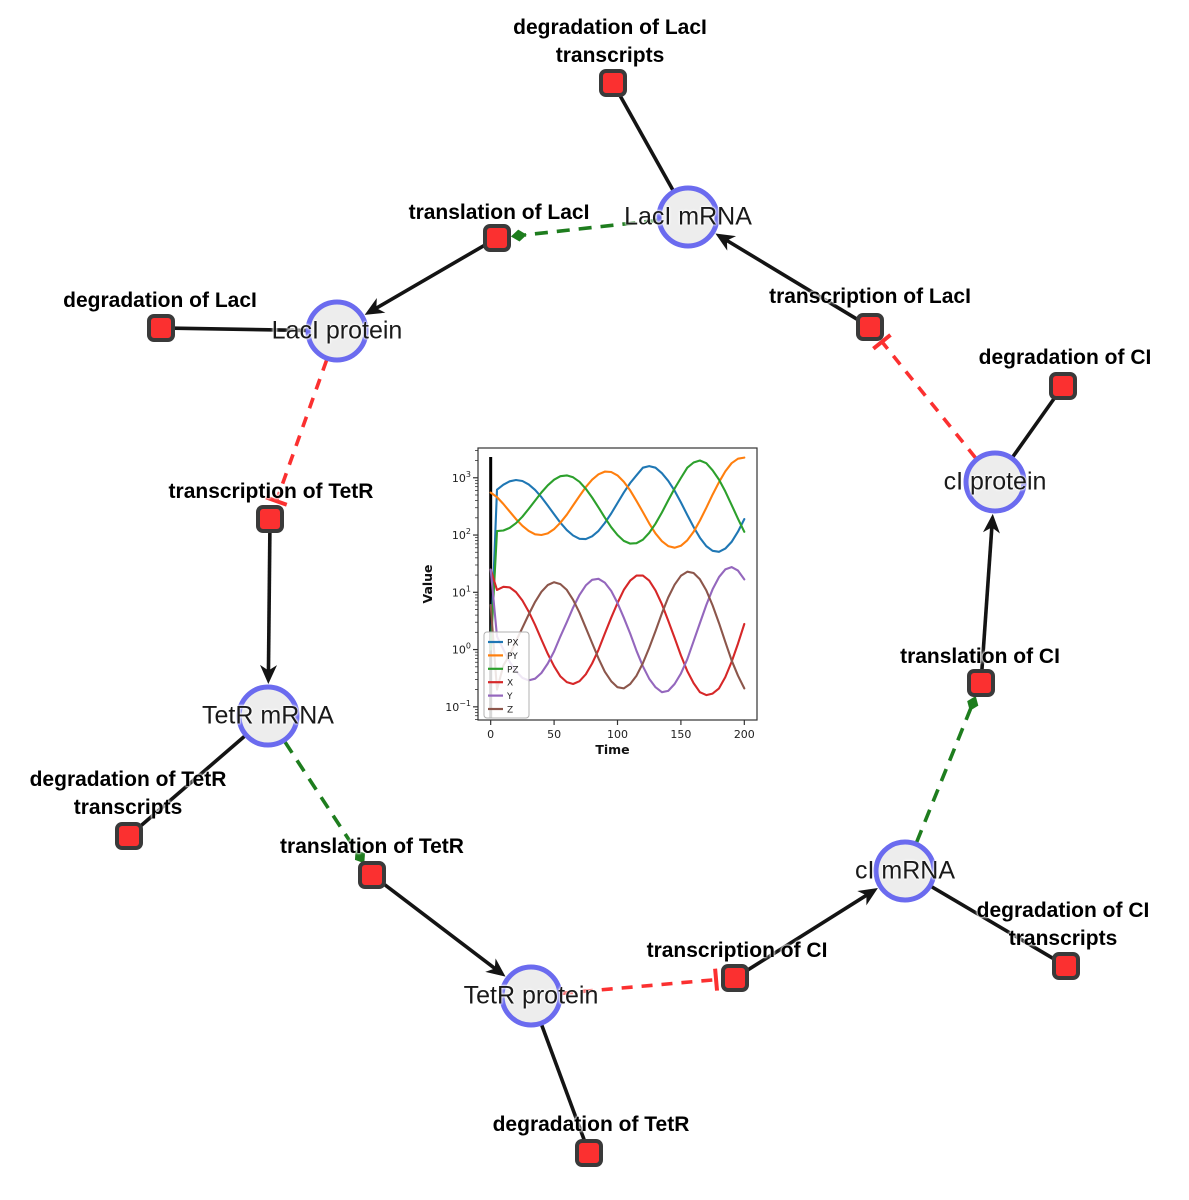  Describe the element at coordinates (981, 683) in the screenshot. I see `reaction-node-transl_ci` at that location.